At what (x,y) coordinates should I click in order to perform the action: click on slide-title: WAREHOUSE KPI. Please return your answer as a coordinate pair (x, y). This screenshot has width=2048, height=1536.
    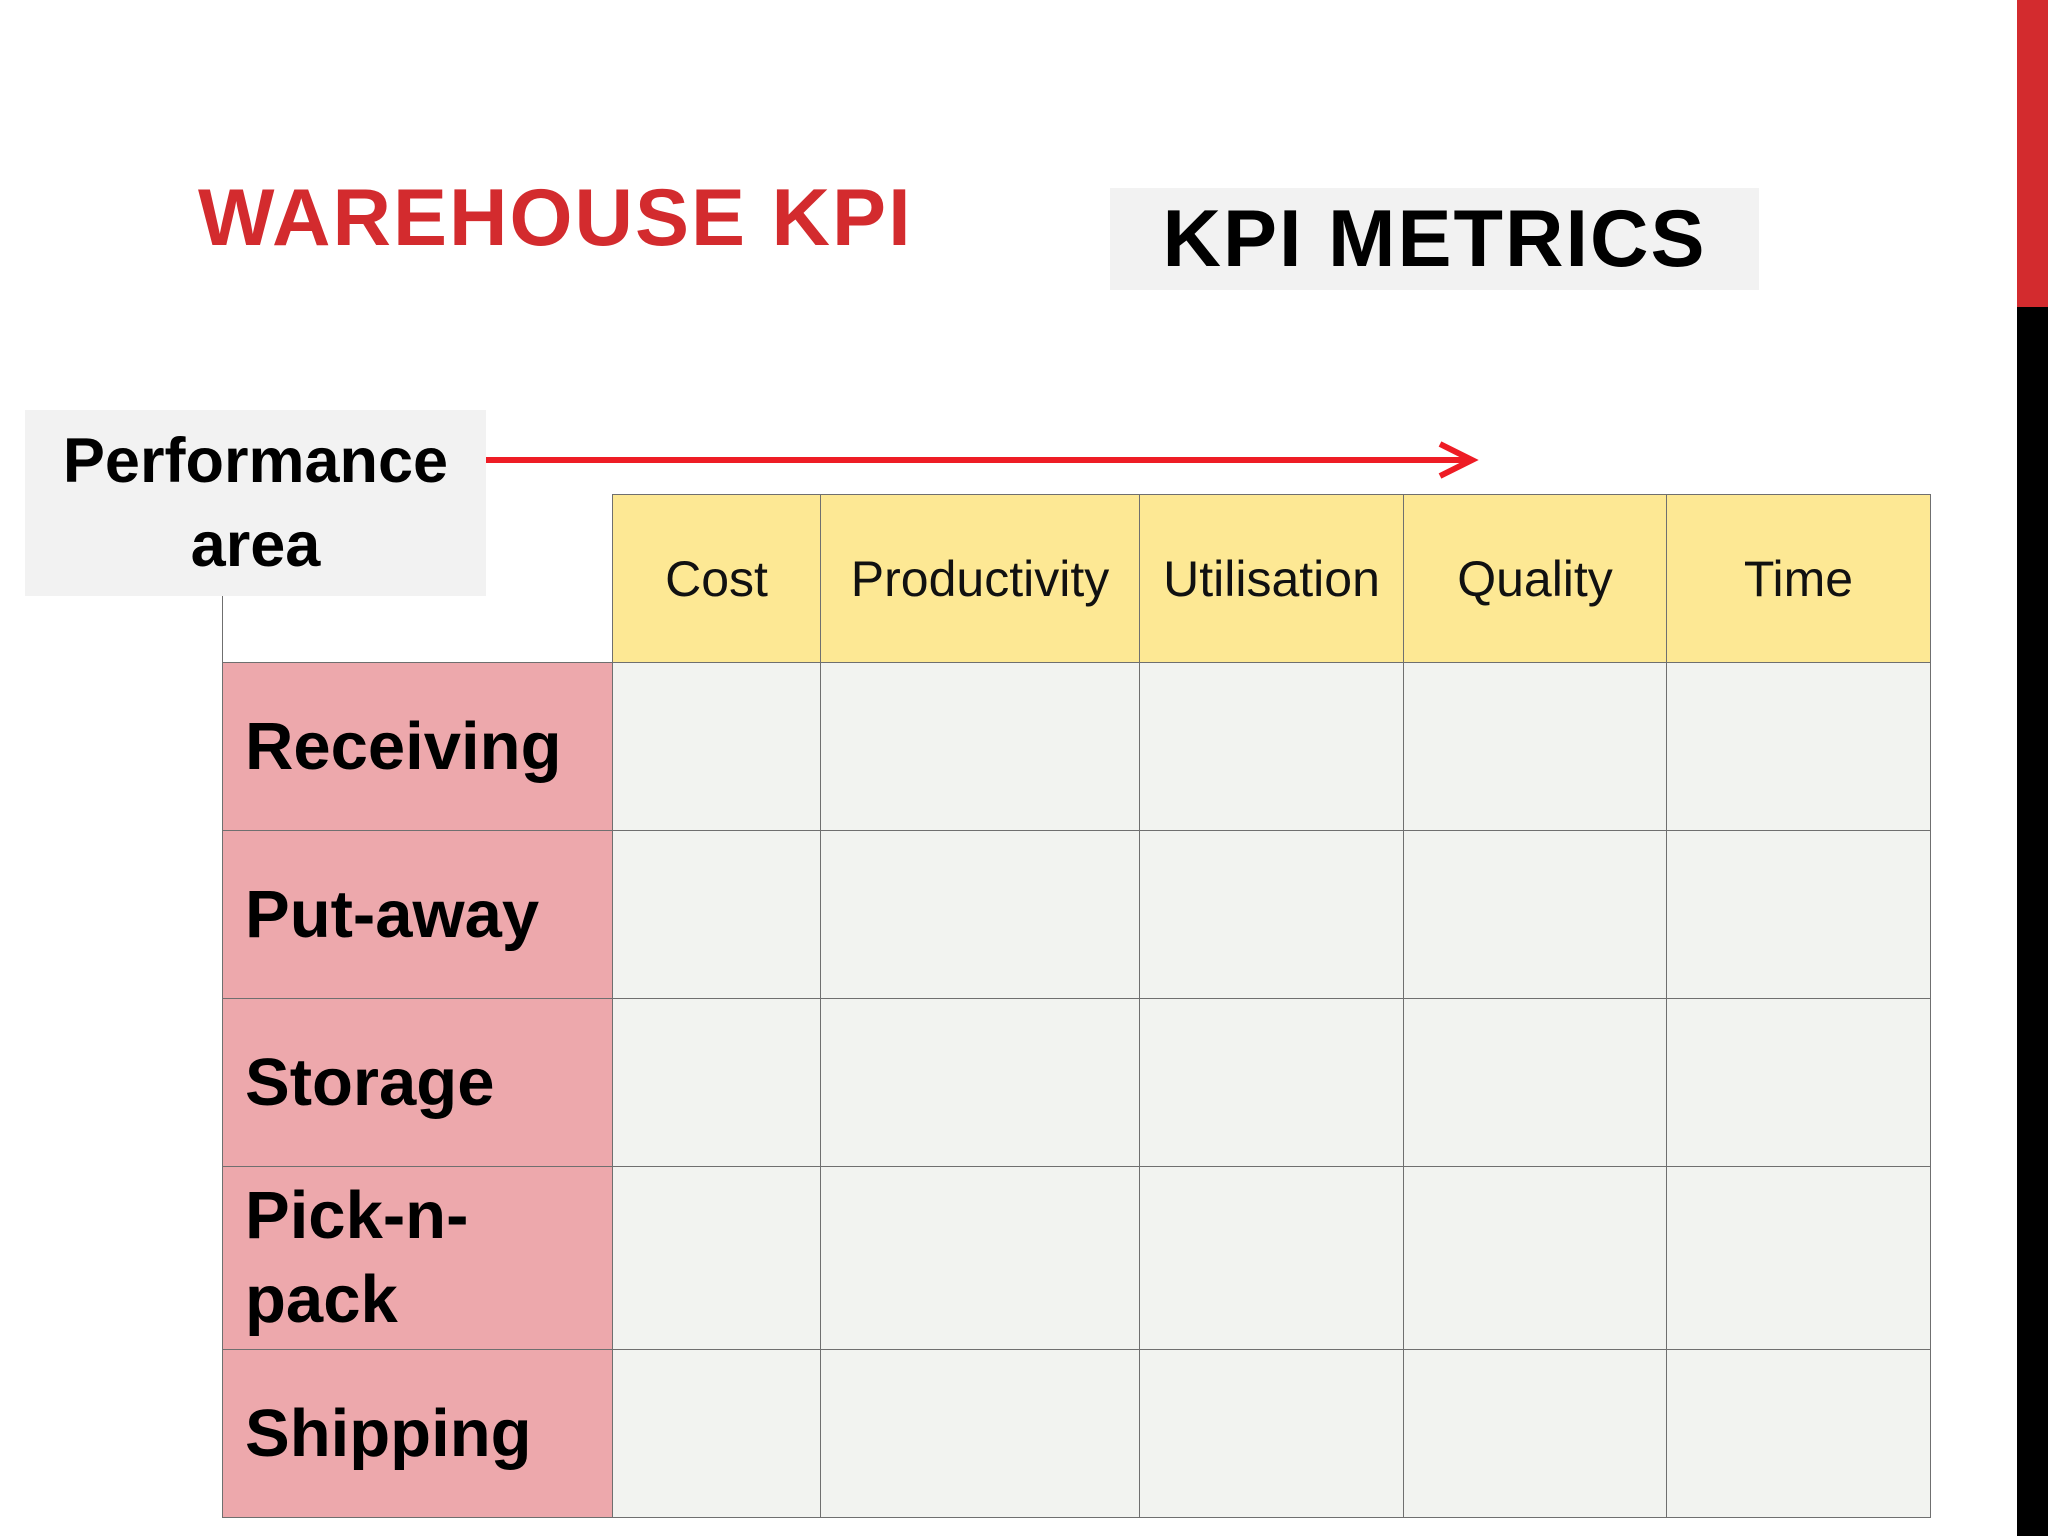
    Looking at the image, I should click on (555, 218).